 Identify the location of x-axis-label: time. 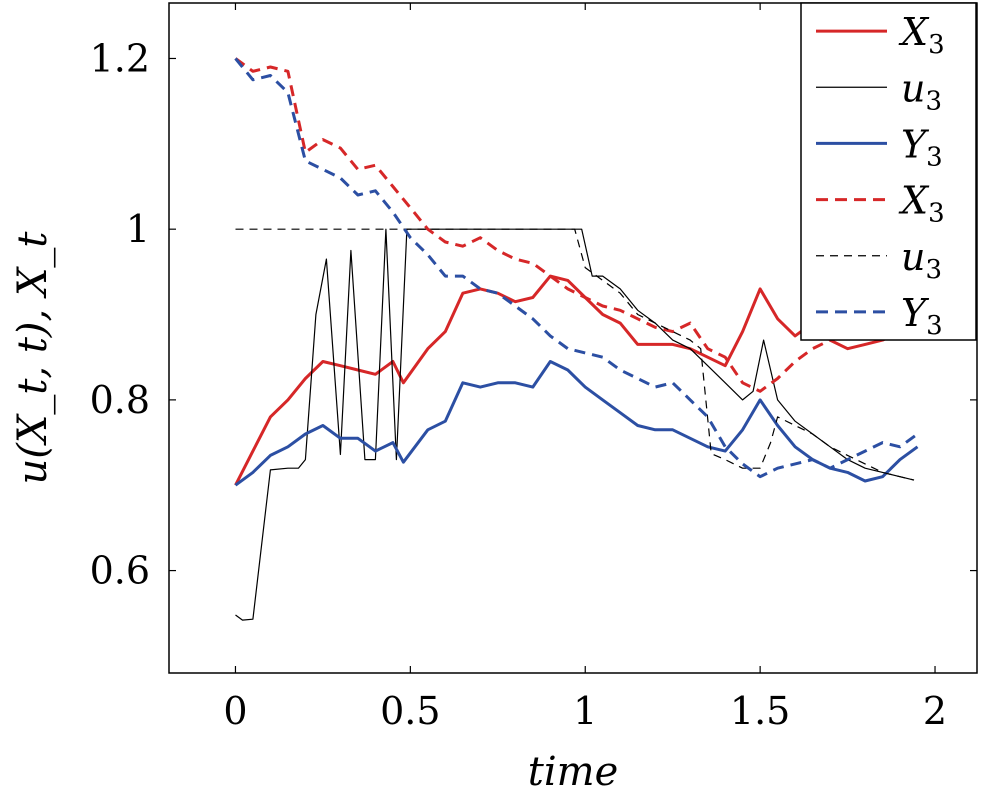
(573, 768).